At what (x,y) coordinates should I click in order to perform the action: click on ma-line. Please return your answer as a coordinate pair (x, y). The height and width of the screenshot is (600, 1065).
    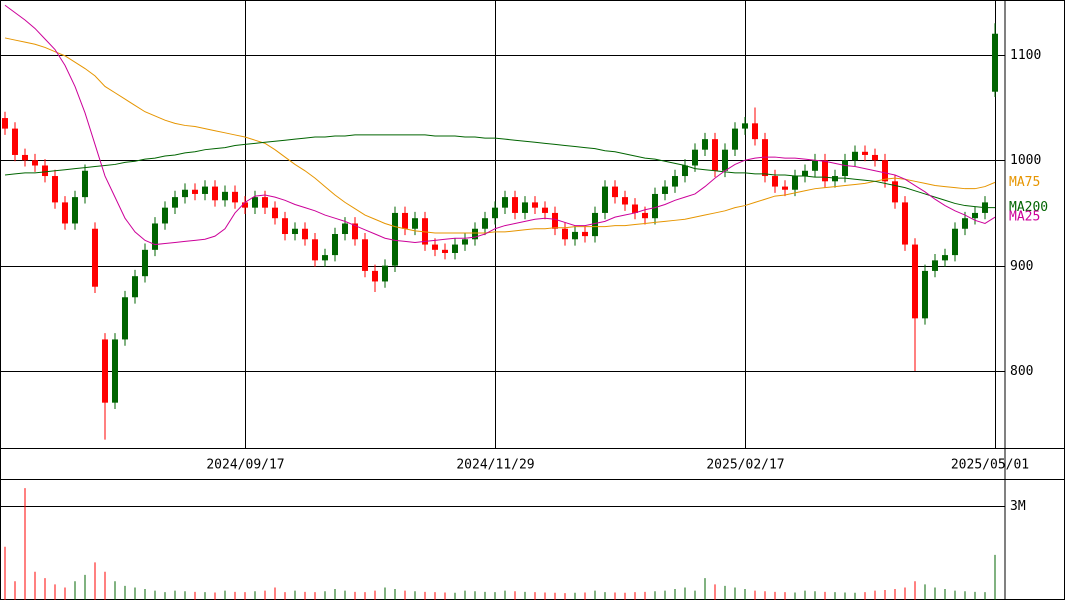
    Looking at the image, I should click on (499, 171).